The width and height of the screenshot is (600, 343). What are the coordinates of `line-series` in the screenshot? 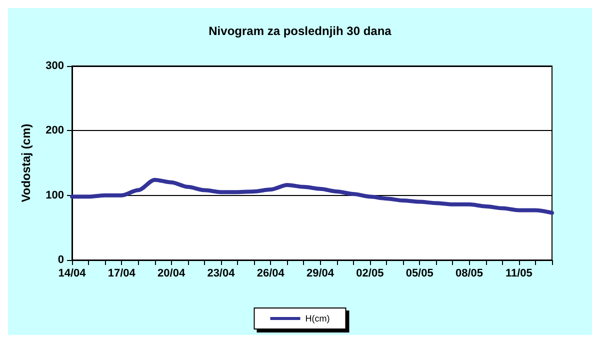 It's located at (312, 196).